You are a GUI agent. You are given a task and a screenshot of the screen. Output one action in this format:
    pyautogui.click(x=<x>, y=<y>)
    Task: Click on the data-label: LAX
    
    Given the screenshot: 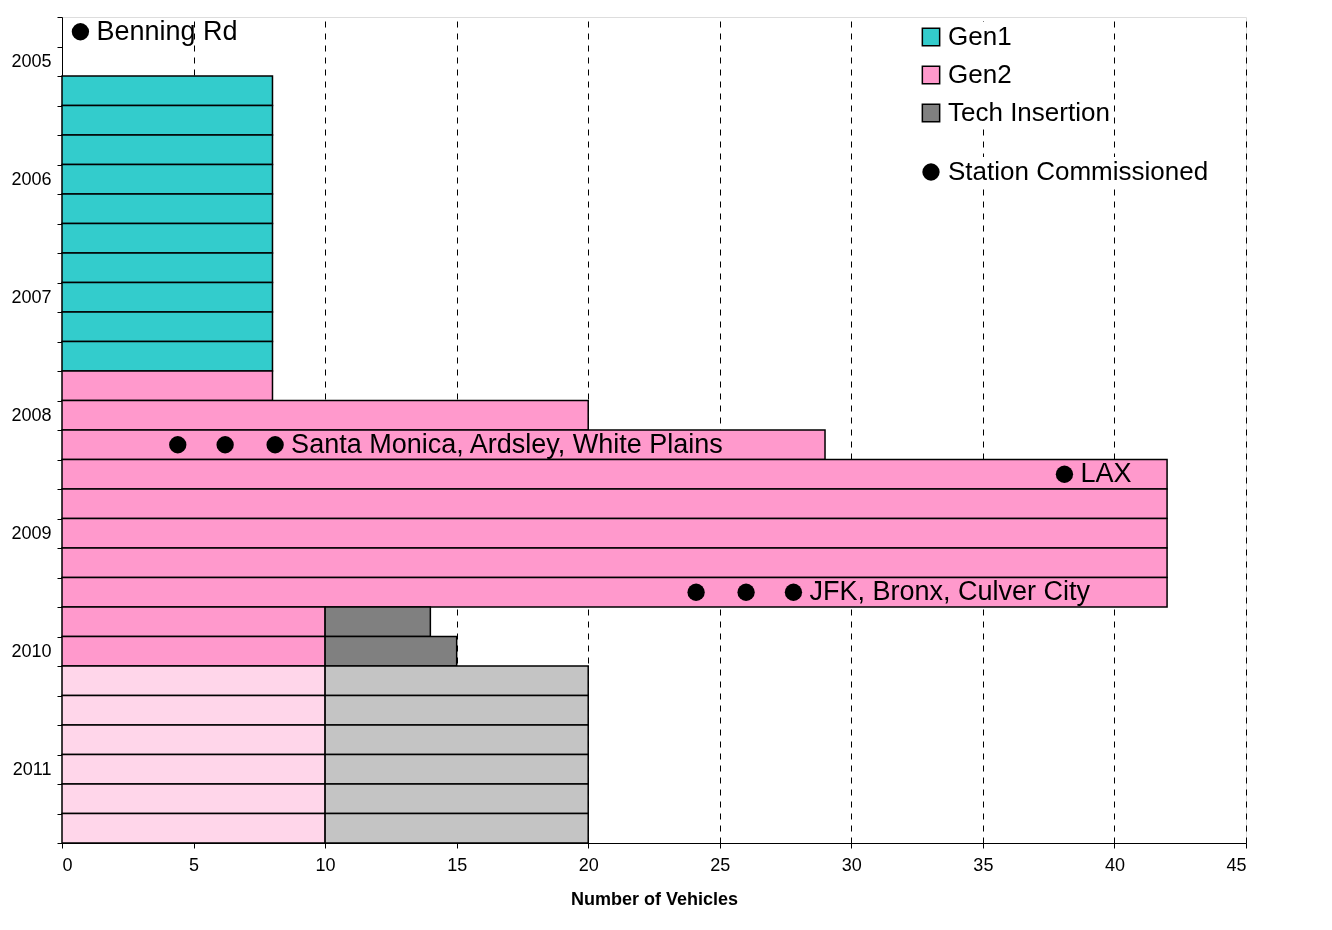 What is the action you would take?
    pyautogui.click(x=1106, y=473)
    